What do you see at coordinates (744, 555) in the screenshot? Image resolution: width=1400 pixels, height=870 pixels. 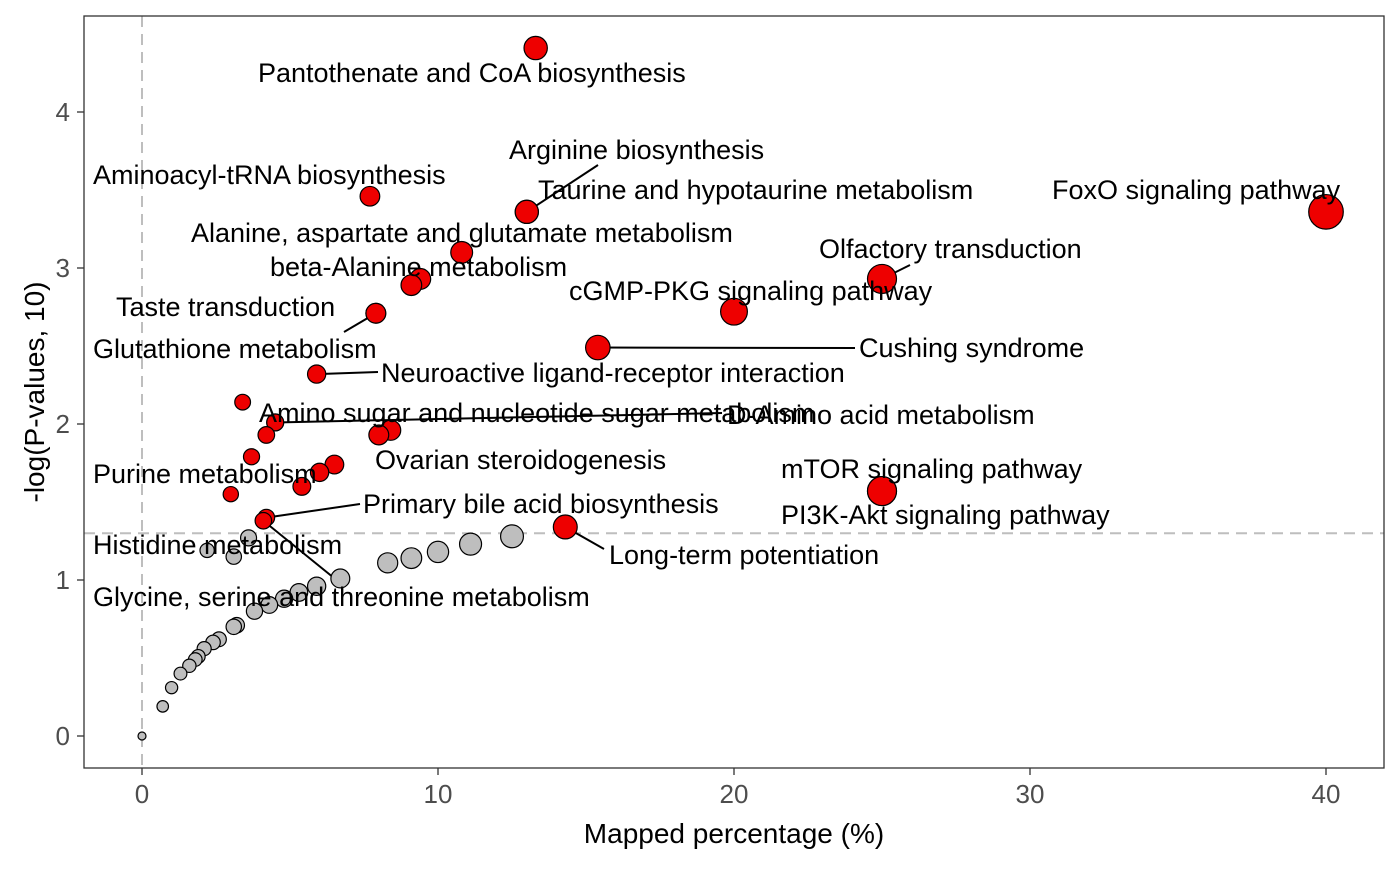 I see `point-label: Long-term potentiation` at bounding box center [744, 555].